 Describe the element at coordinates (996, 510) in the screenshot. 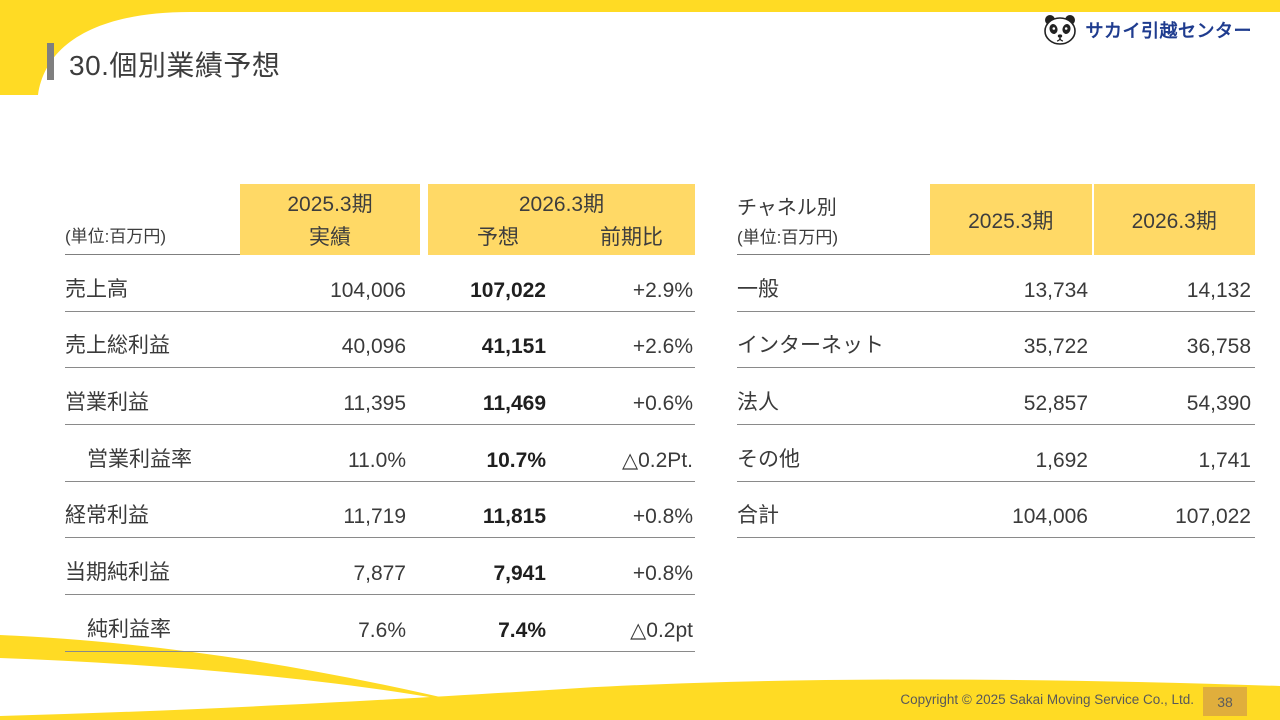

I see `table-row: 合計 104,006 107,022` at that location.